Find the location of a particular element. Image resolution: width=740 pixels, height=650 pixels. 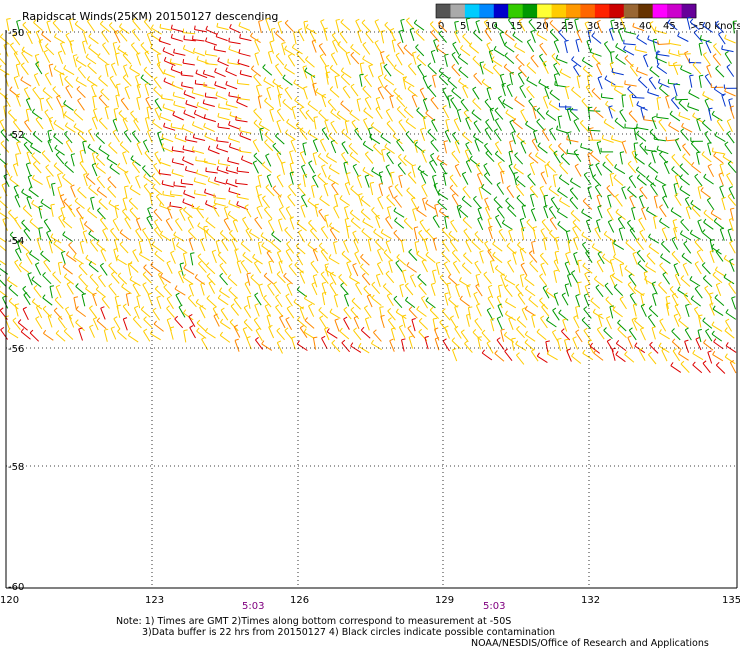

color-legend: 051015202530354045>50 knots is located at coordinates (587, 17).